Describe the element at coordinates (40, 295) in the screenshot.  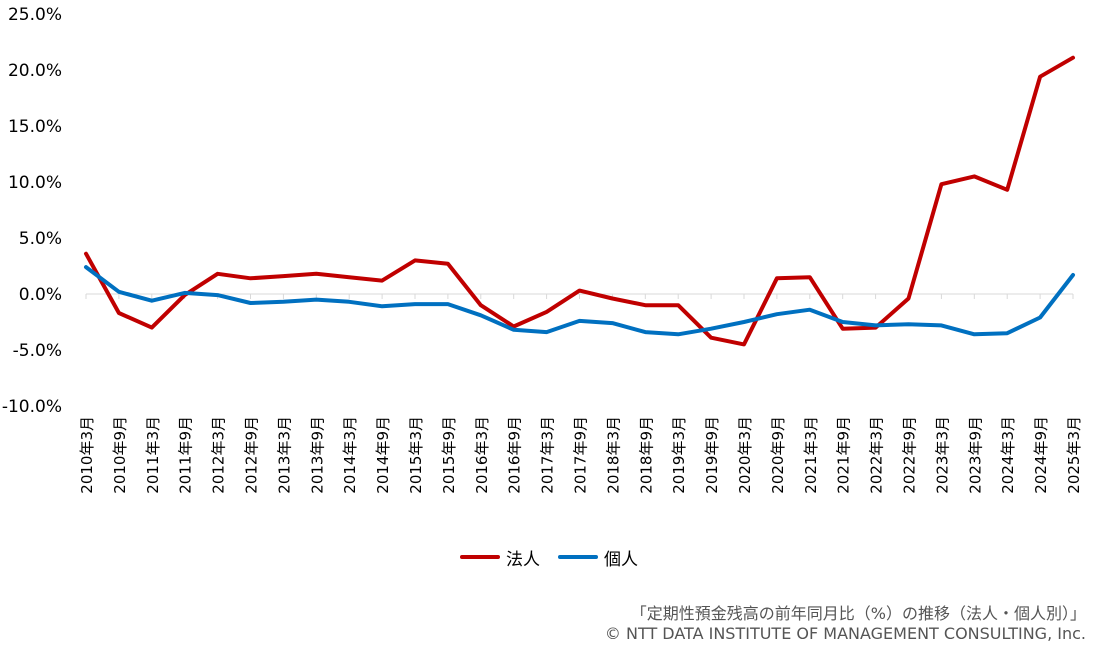
I see `y-tick-label: 0.0%` at that location.